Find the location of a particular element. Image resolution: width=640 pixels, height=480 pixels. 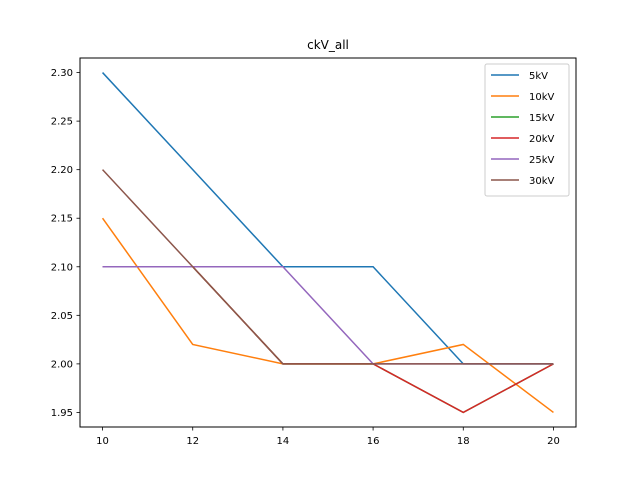

x-tick-label: 20 is located at coordinates (553, 441).